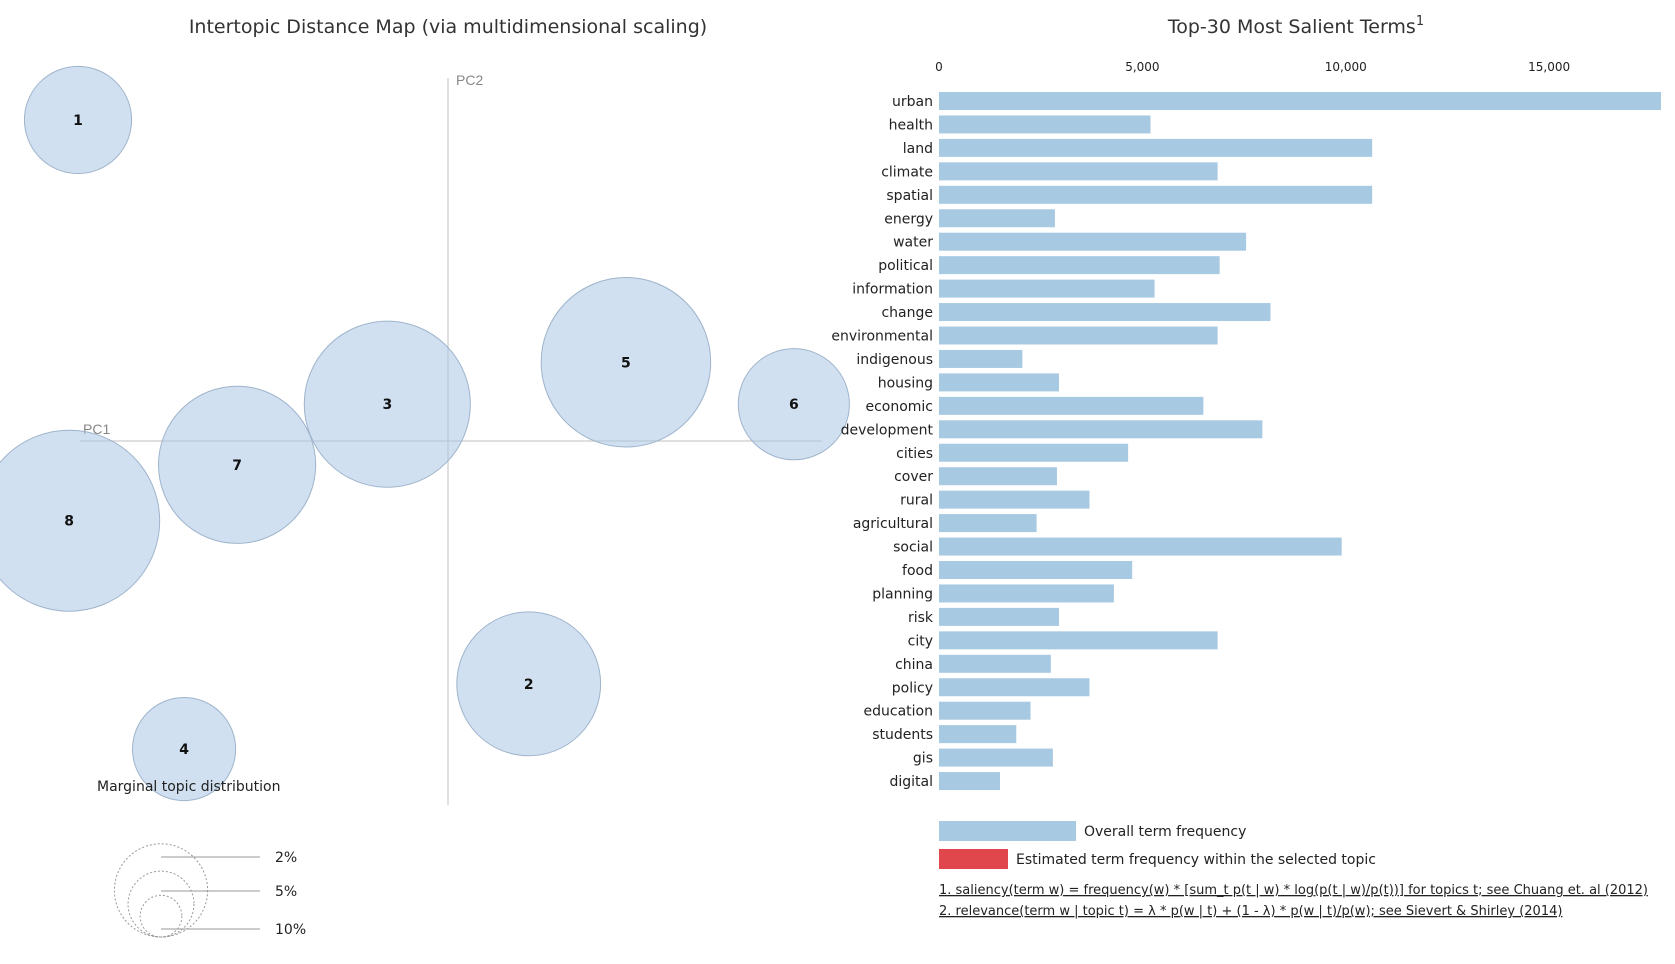 This screenshot has width=1675, height=964. I want to click on term-bar-indigenous, so click(981, 358).